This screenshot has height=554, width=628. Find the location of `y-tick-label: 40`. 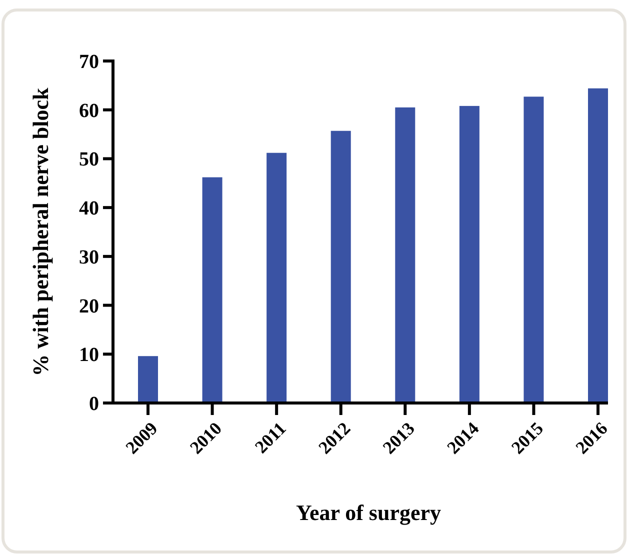

y-tick-label: 40 is located at coordinates (89, 209).